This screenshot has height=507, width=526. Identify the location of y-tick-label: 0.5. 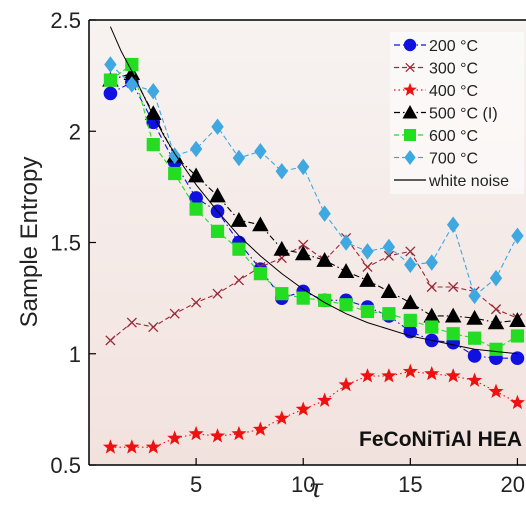
(65, 465).